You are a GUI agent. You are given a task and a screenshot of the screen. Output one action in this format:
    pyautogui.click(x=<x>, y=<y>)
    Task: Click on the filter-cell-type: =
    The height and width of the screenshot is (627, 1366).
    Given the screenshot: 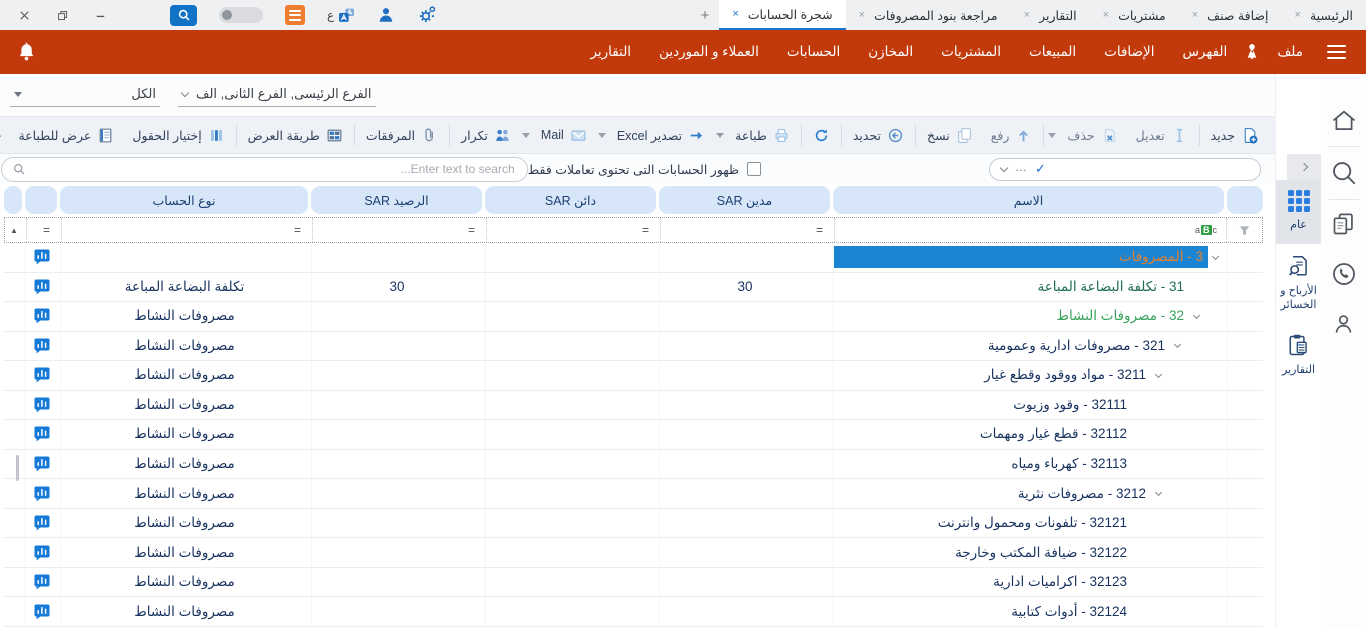 What is the action you would take?
    pyautogui.click(x=185, y=230)
    